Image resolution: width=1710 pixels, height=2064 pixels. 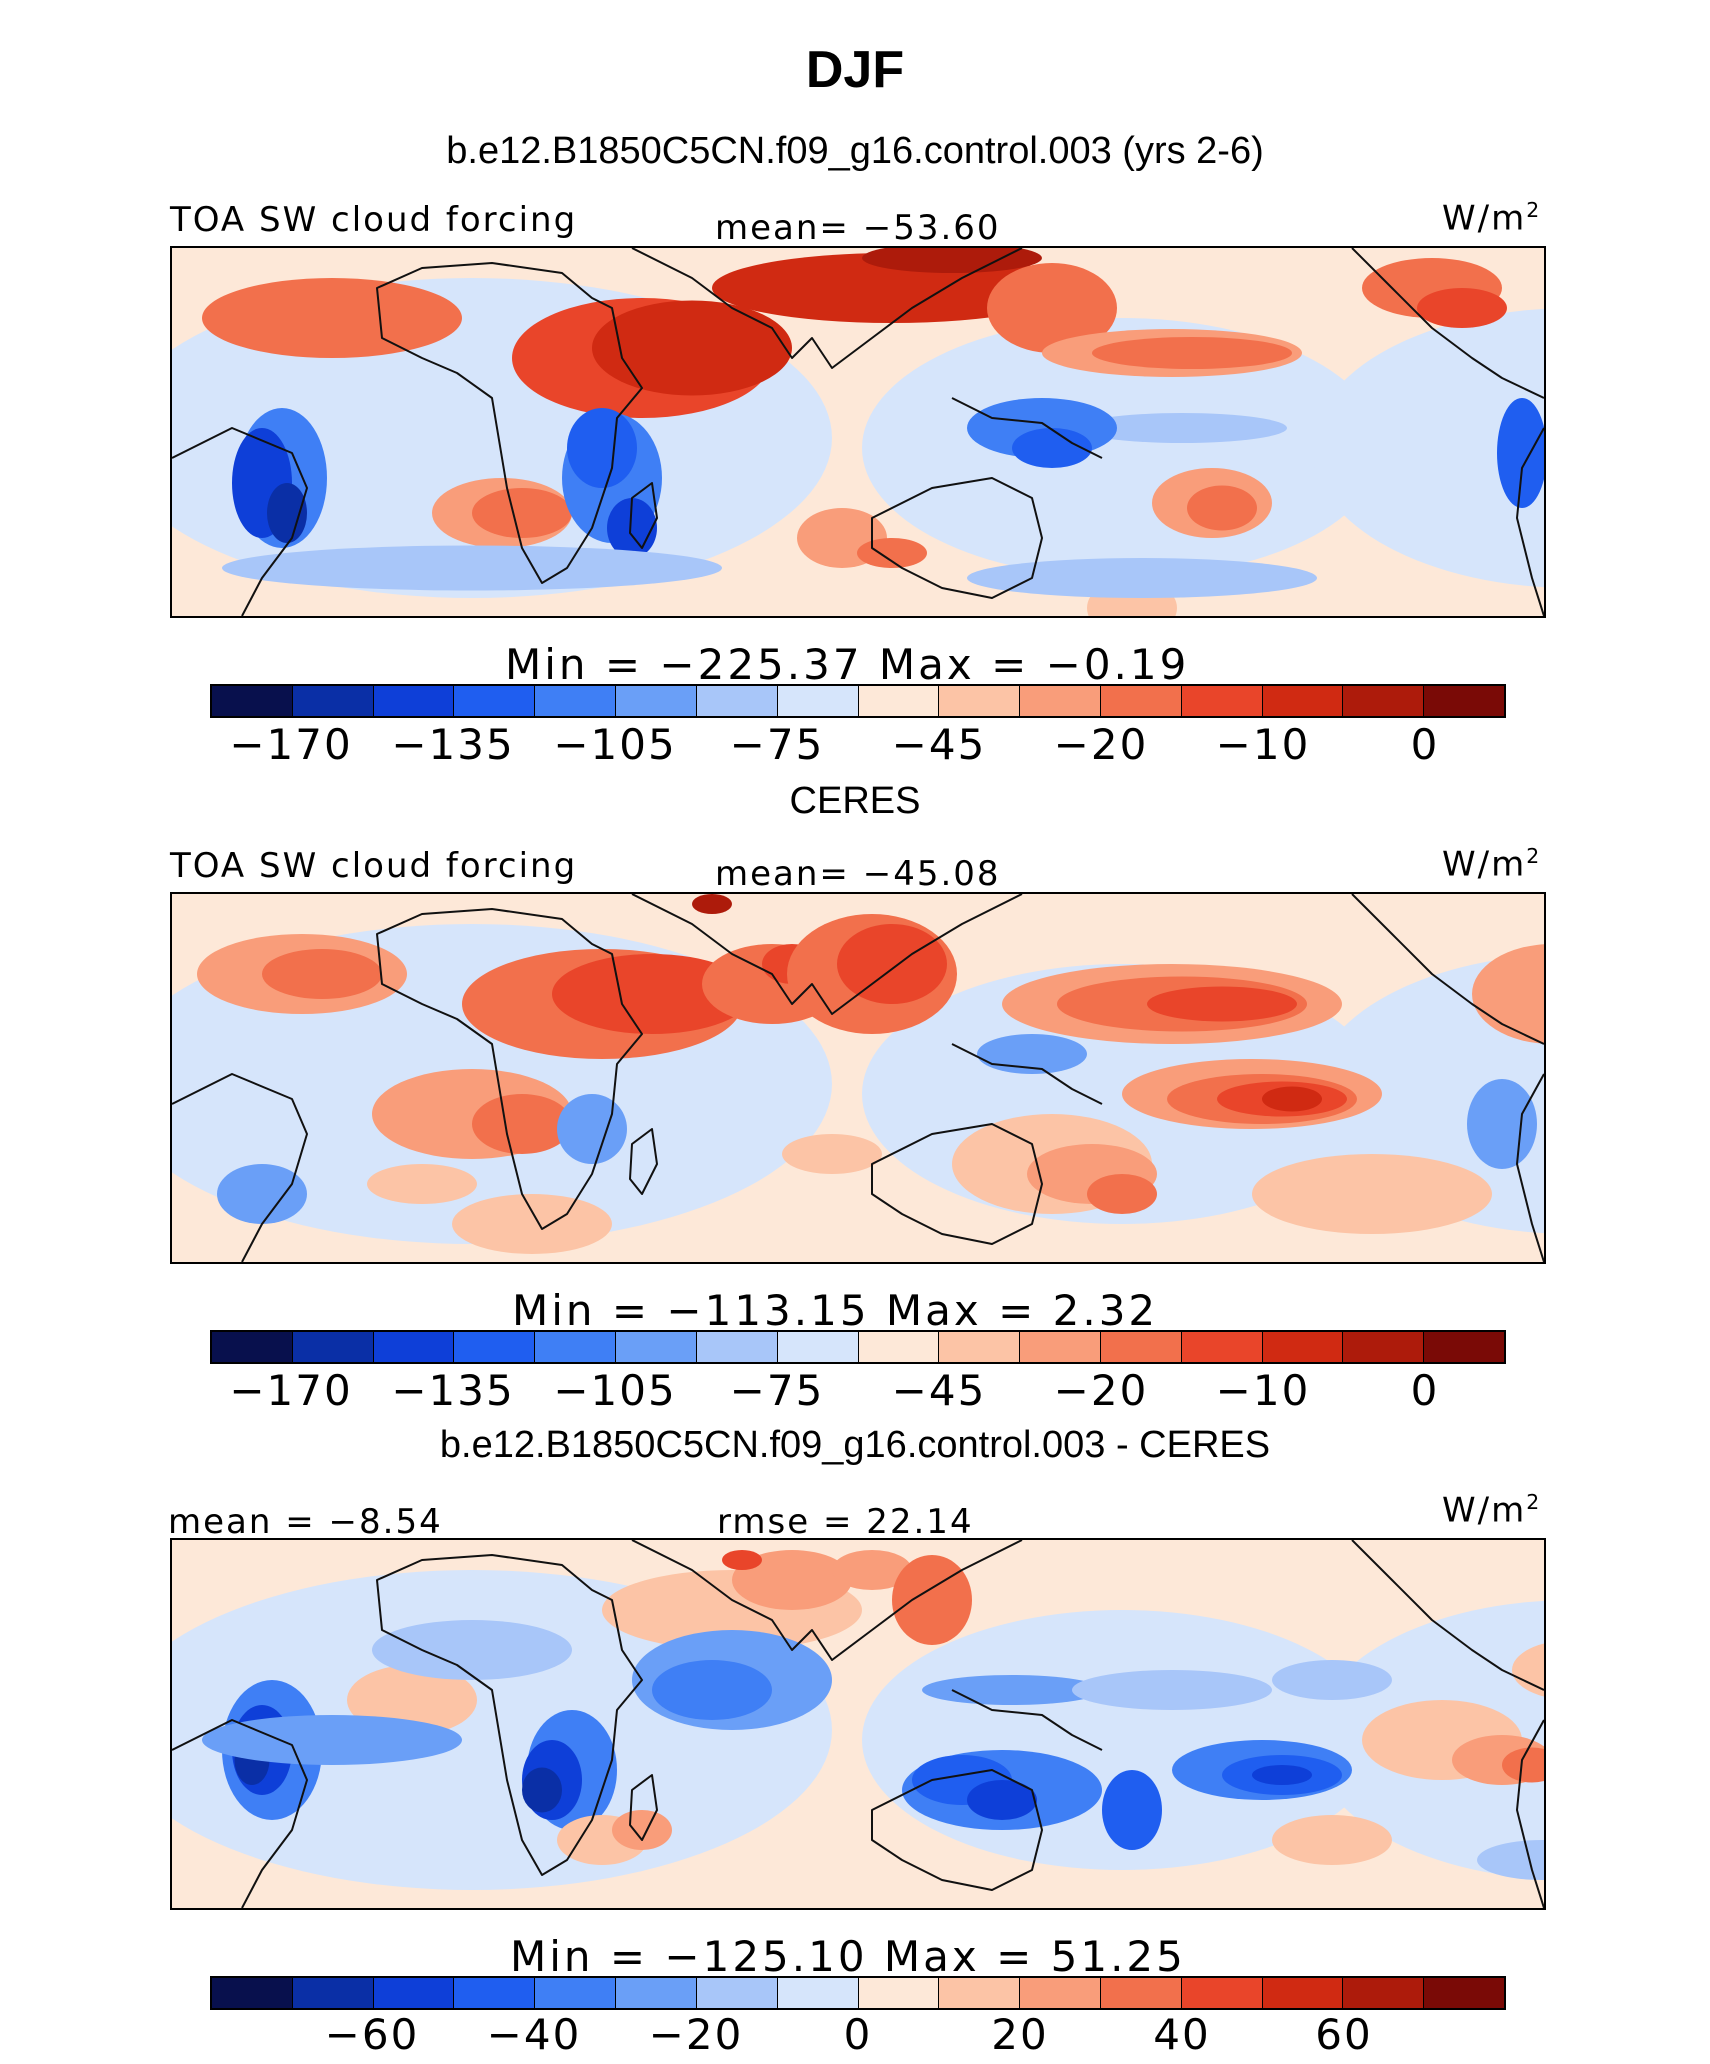 I want to click on panel-3-colorbar, so click(x=858, y=1993).